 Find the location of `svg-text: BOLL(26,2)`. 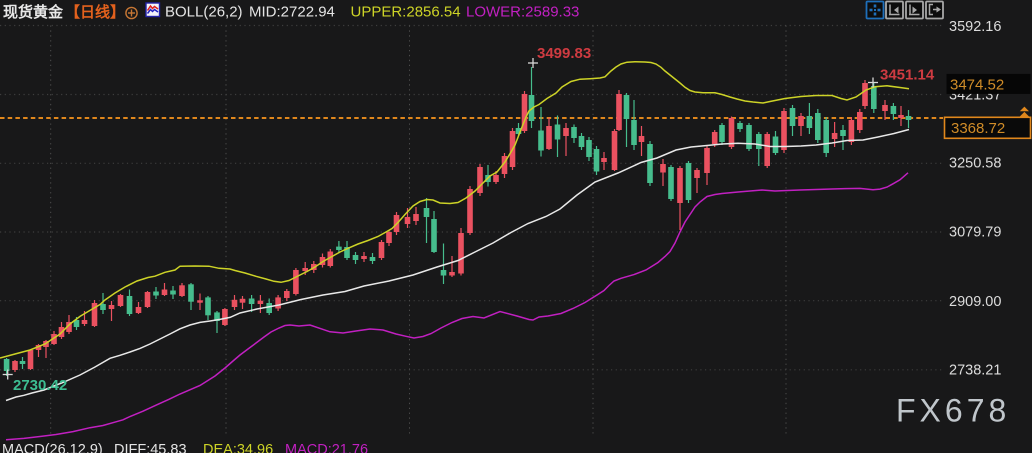

svg-text: BOLL(26,2) is located at coordinates (204, 12).